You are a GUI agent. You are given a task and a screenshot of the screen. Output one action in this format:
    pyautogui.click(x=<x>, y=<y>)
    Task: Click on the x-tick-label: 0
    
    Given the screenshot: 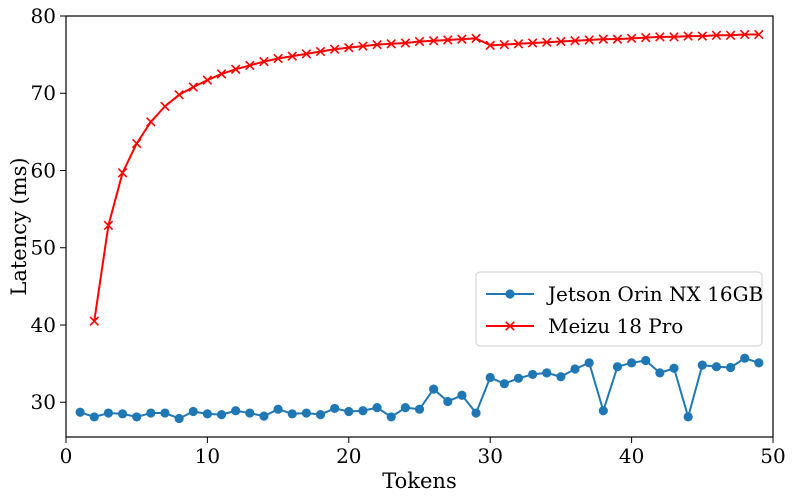 What is the action you would take?
    pyautogui.click(x=66, y=456)
    